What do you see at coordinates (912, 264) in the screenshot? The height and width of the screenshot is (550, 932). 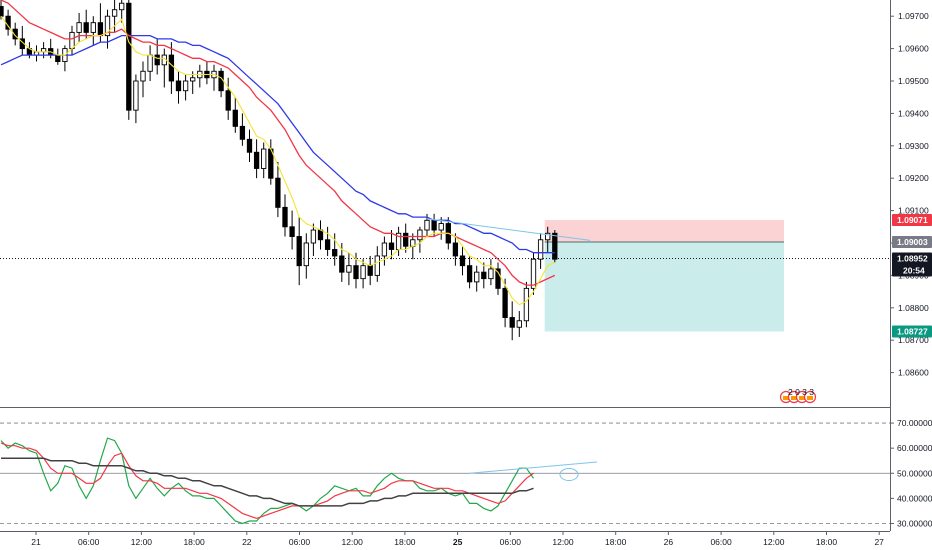 I see `current-price-badge: 1.08952 20:54` at bounding box center [912, 264].